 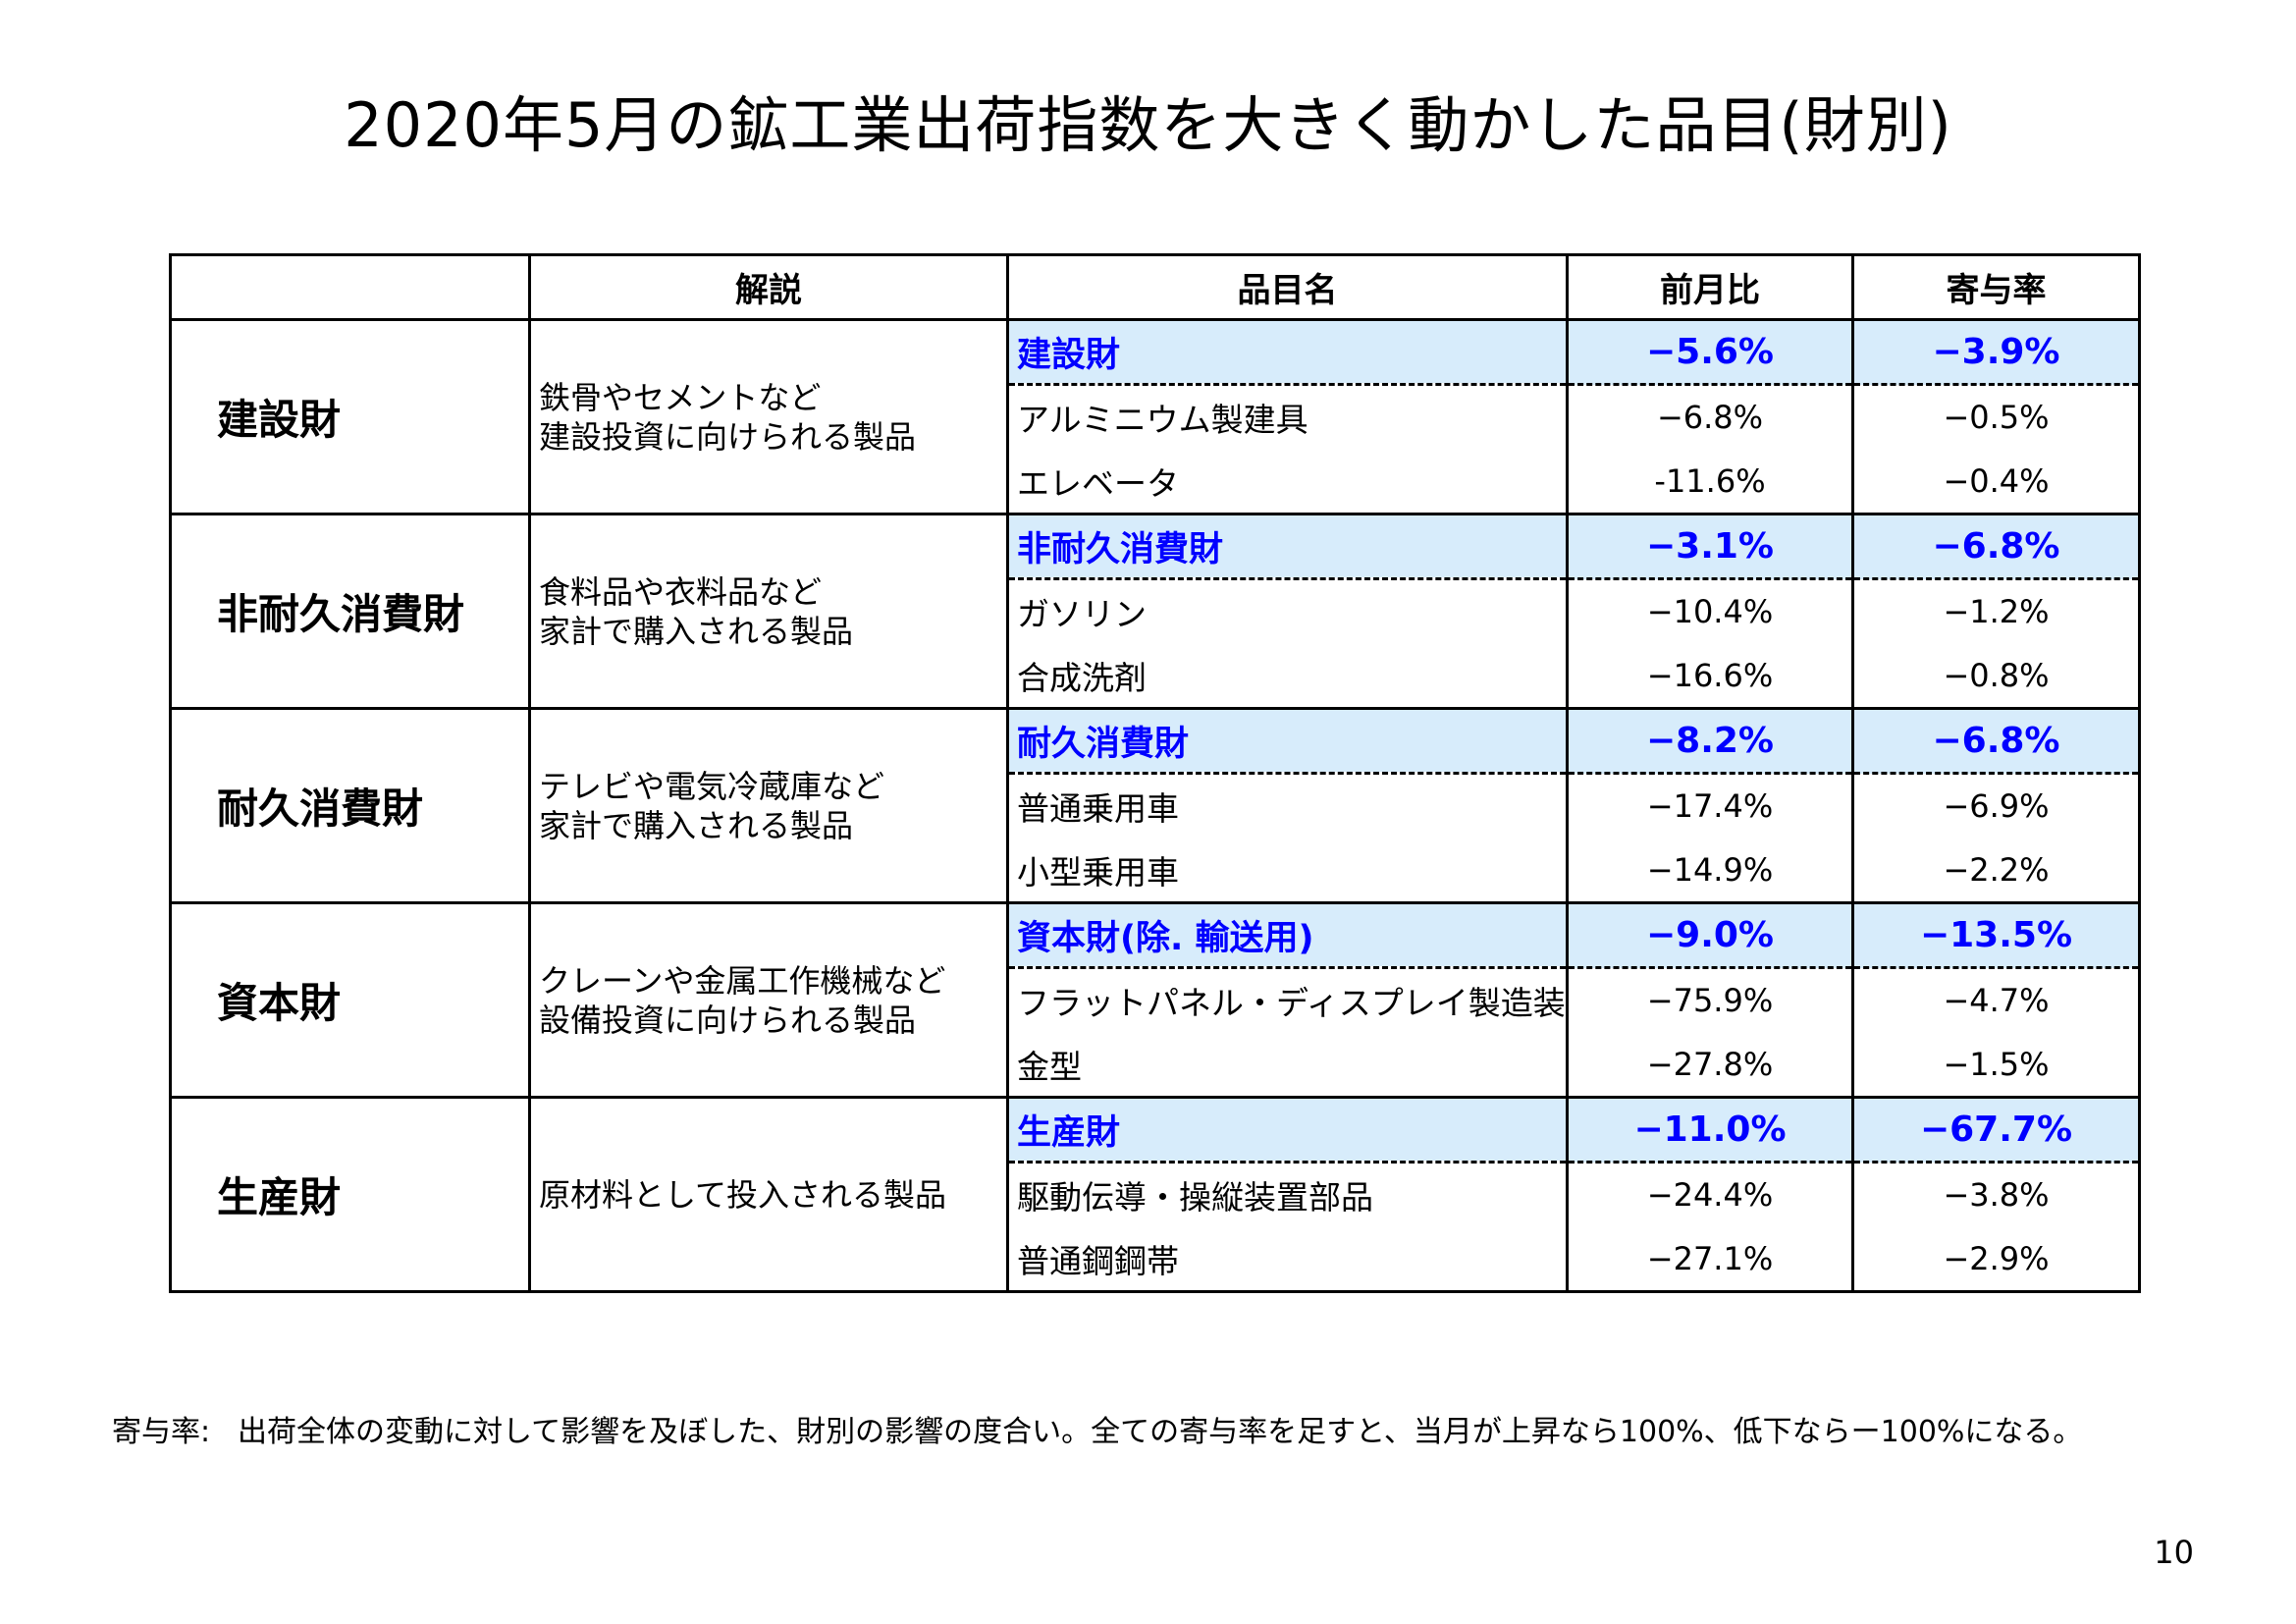 What do you see at coordinates (1710, 935) in the screenshot?
I see `summary-mom-change: −9.0%` at bounding box center [1710, 935].